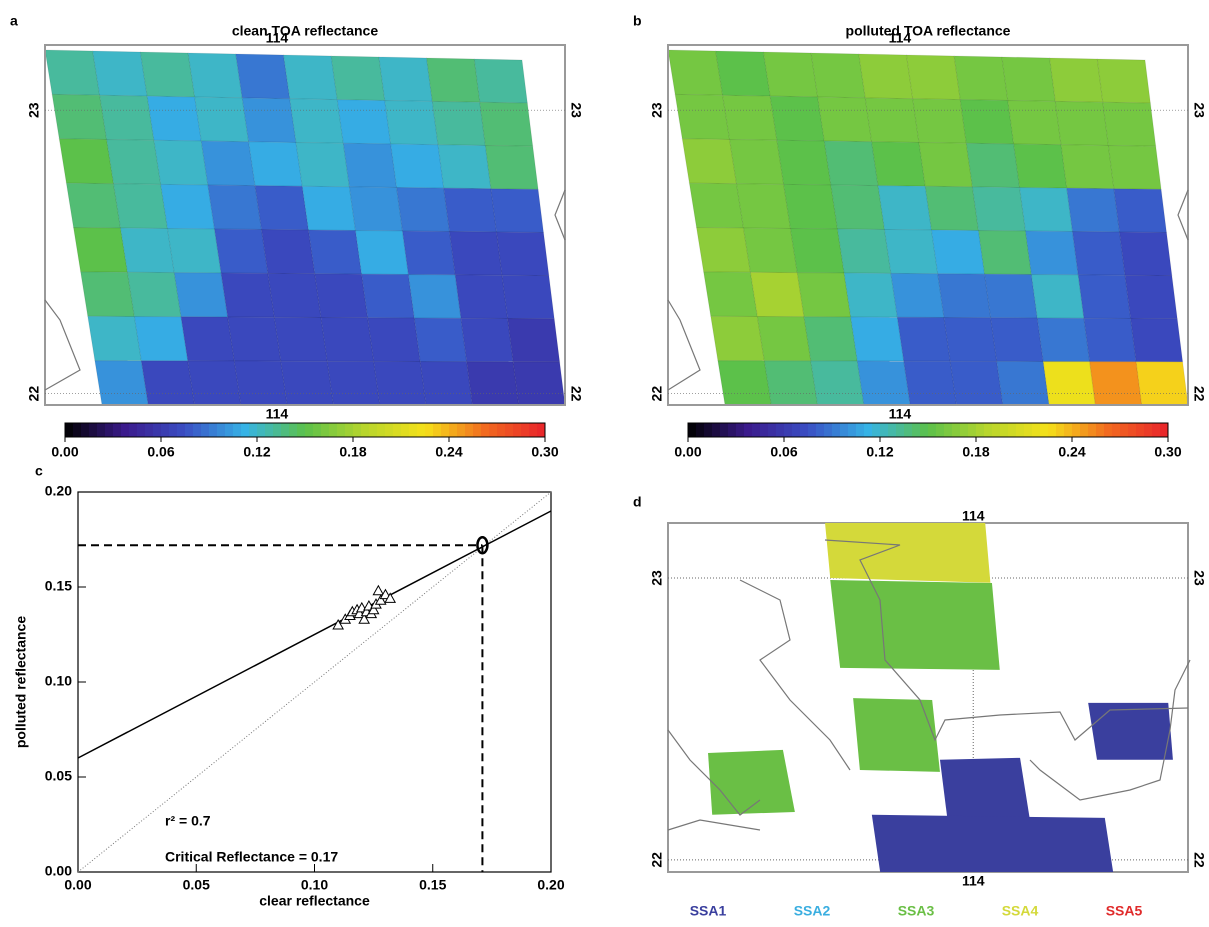  I want to click on annotation: r² = 0.7, so click(188, 821).